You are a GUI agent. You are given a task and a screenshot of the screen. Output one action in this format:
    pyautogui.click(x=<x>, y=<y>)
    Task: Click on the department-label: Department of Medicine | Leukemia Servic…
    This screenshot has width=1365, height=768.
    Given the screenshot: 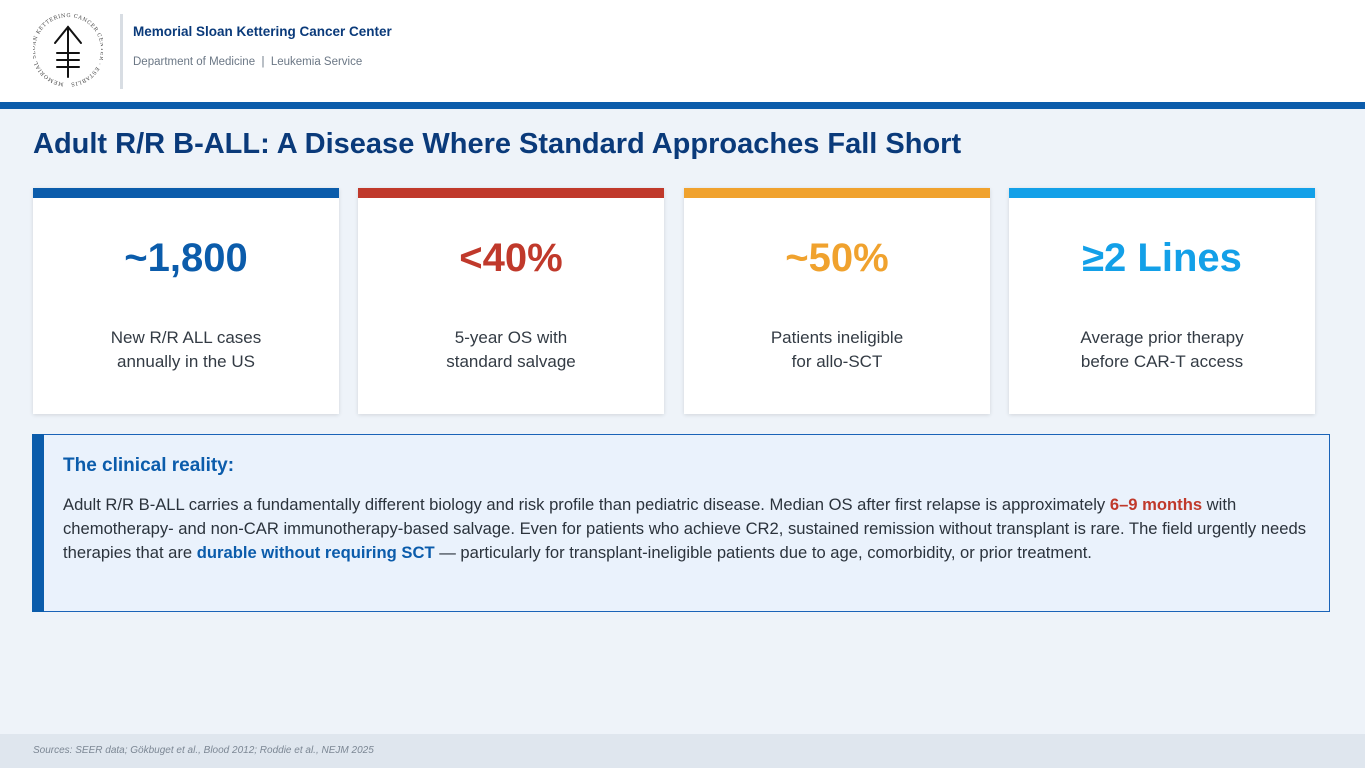 What is the action you would take?
    pyautogui.click(x=248, y=62)
    